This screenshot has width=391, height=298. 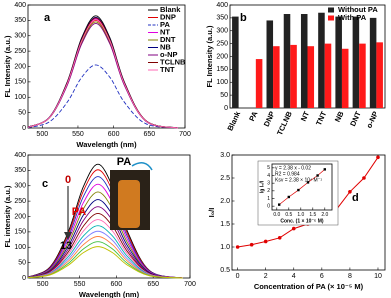 What do you see at coordinates (20, 201) in the screenshot?
I see `y-tick-label: 250` at bounding box center [20, 201].